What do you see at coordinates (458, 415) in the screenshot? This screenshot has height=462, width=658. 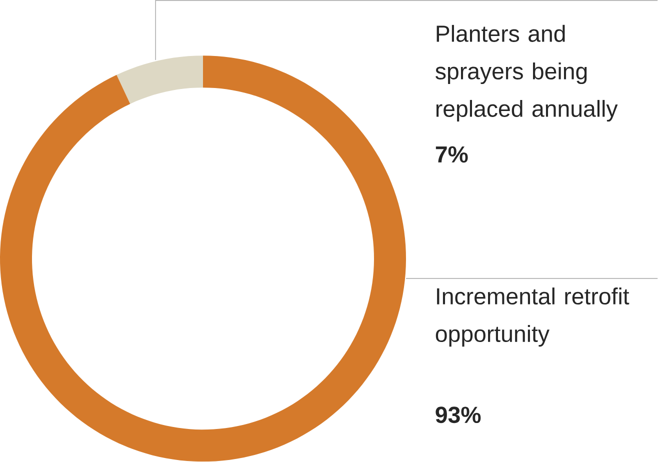 I see `data-label: 93%` at bounding box center [458, 415].